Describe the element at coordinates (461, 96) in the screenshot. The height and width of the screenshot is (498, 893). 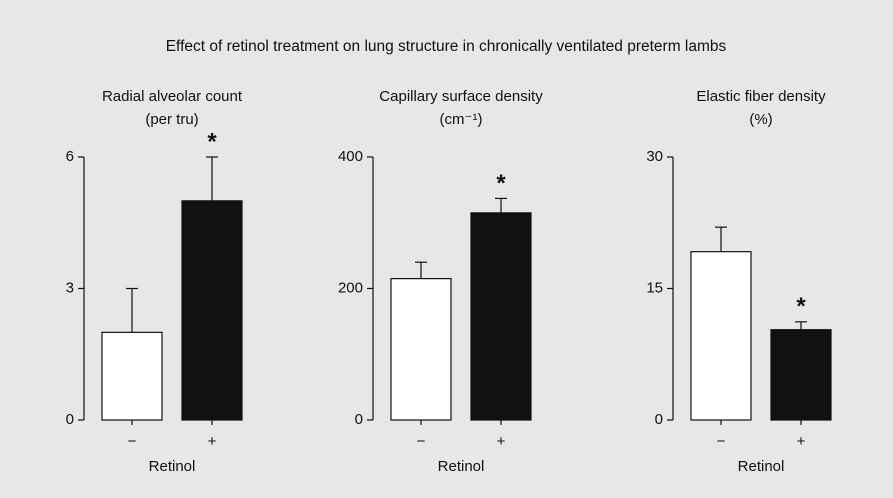
I see `panel-title: Capillary surface density` at that location.